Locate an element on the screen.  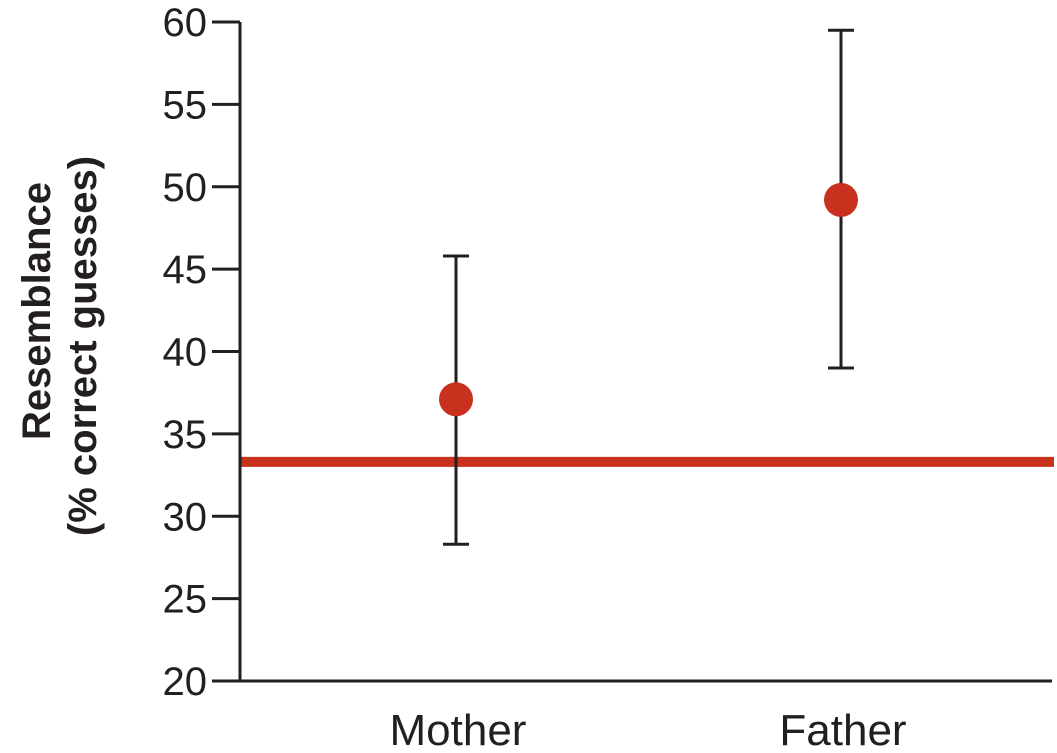
y-axis: 20 25 30 35 40 45 50 55 60 is located at coordinates (202, 352).